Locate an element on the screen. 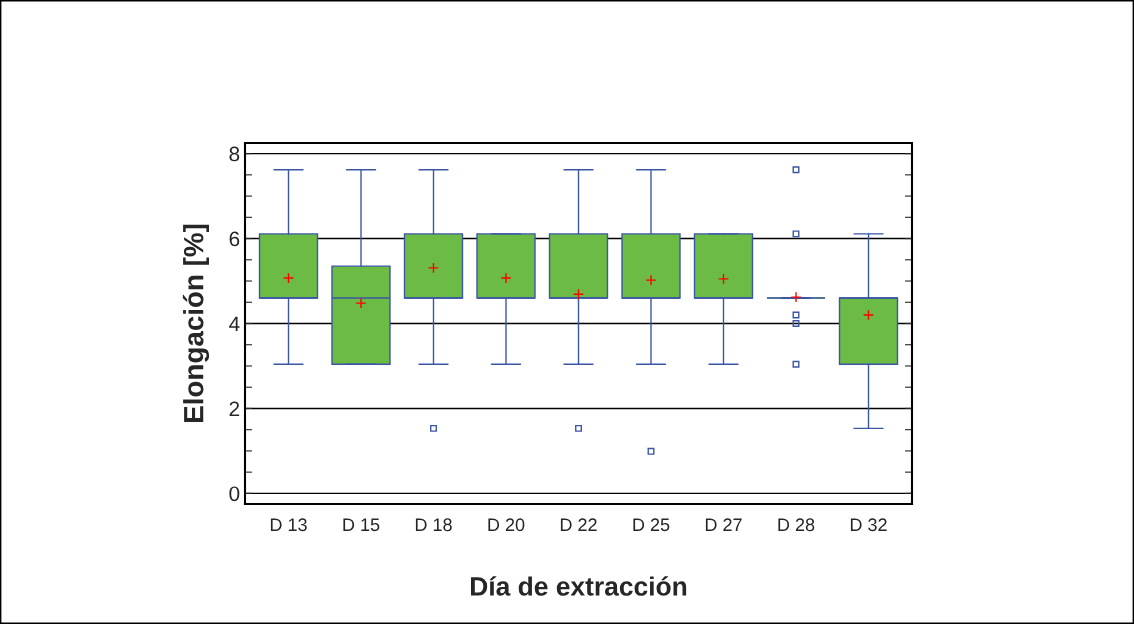  x-tick-label: D 22 is located at coordinates (578, 524).